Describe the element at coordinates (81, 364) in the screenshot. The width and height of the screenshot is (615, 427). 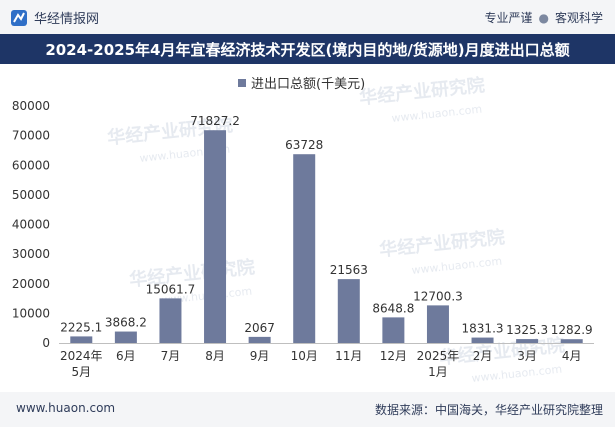
I see `x-tick-label: 2024年 5月` at that location.